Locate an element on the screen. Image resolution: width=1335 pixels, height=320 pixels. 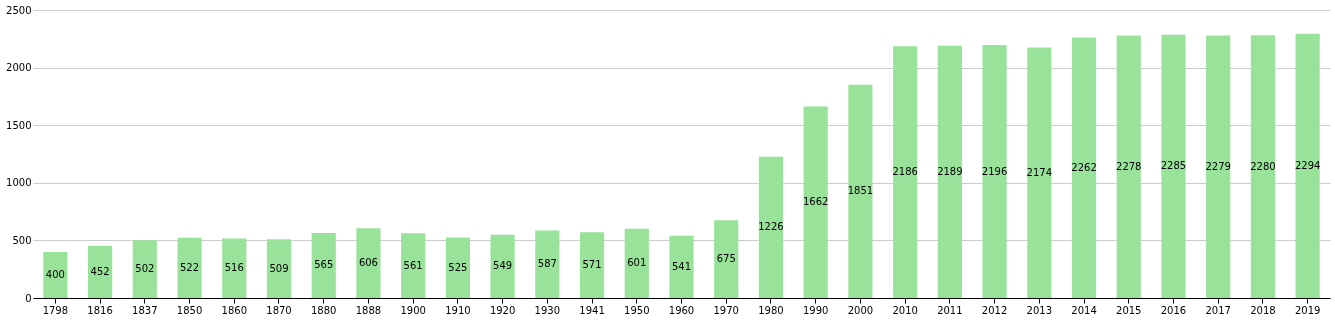
data-label: 516 is located at coordinates (234, 268).